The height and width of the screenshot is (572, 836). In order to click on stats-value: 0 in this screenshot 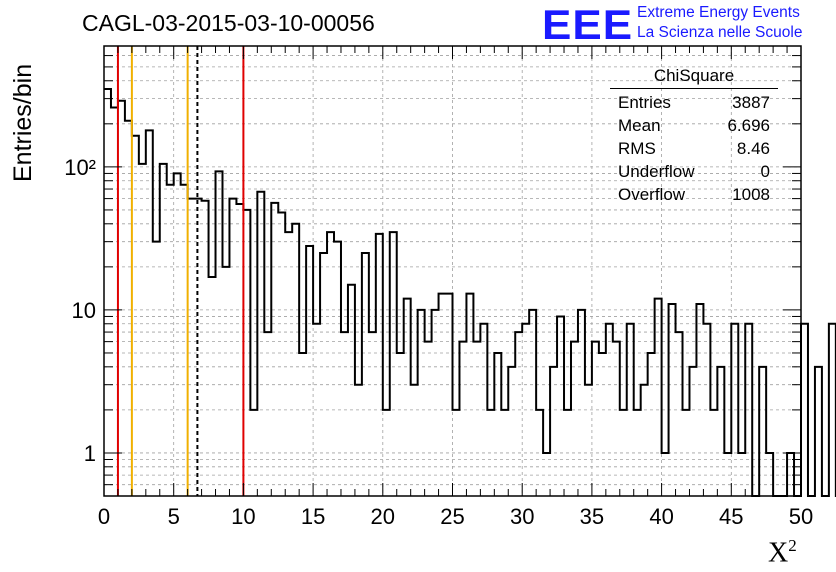, I will do `click(765, 171)`.